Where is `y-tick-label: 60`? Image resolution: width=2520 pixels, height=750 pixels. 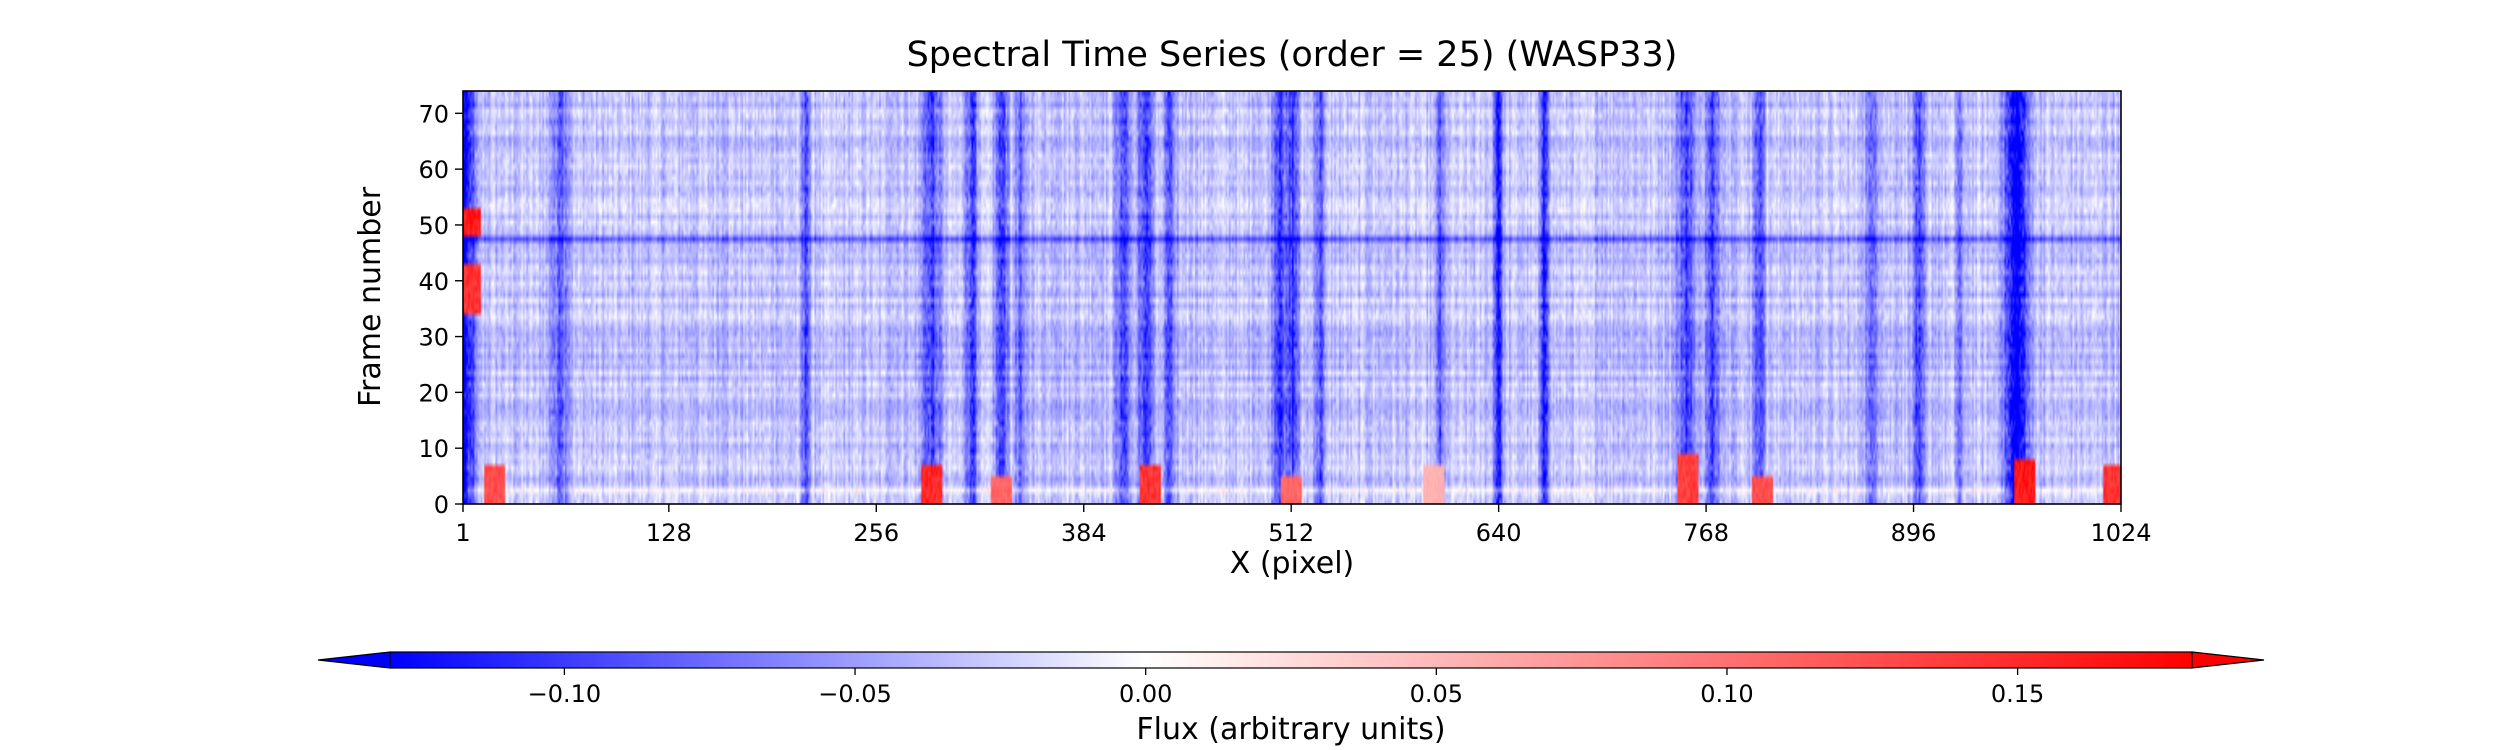
y-tick-label: 60 is located at coordinates (433, 170).